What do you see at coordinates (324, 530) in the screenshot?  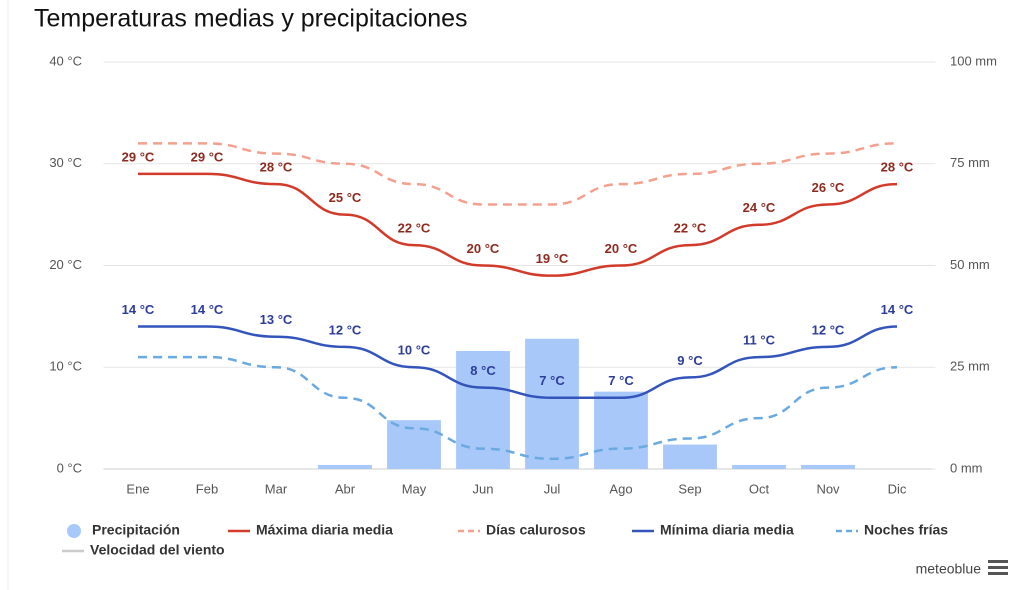 I see `legend-label: Máxima diaria media` at bounding box center [324, 530].